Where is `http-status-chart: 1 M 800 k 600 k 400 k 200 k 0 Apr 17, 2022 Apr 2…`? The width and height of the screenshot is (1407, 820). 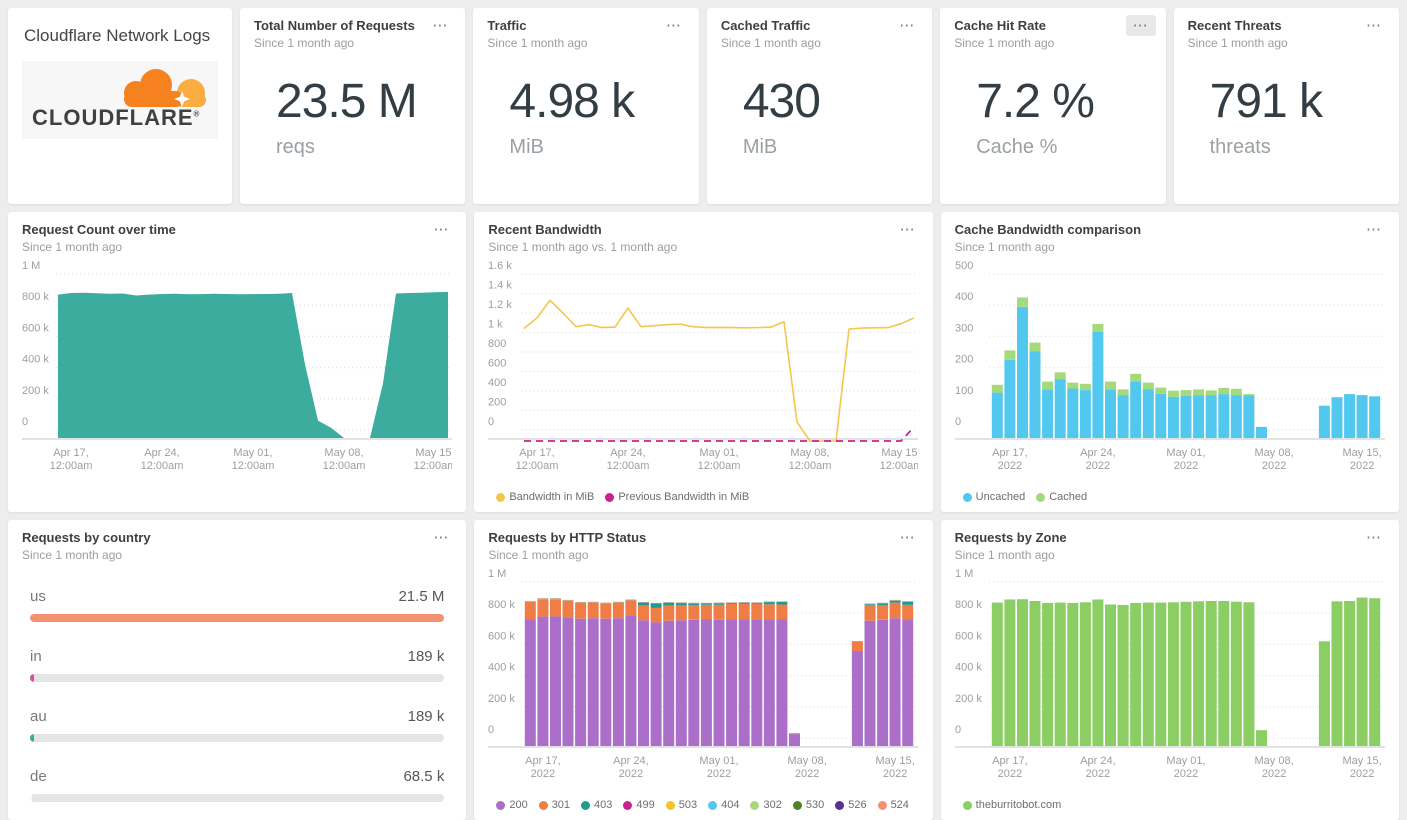
http-status-chart: 1 M 800 k 600 k 400 k 200 k 0 Apr 17, 2022 Apr 2… is located at coordinates (703, 689).